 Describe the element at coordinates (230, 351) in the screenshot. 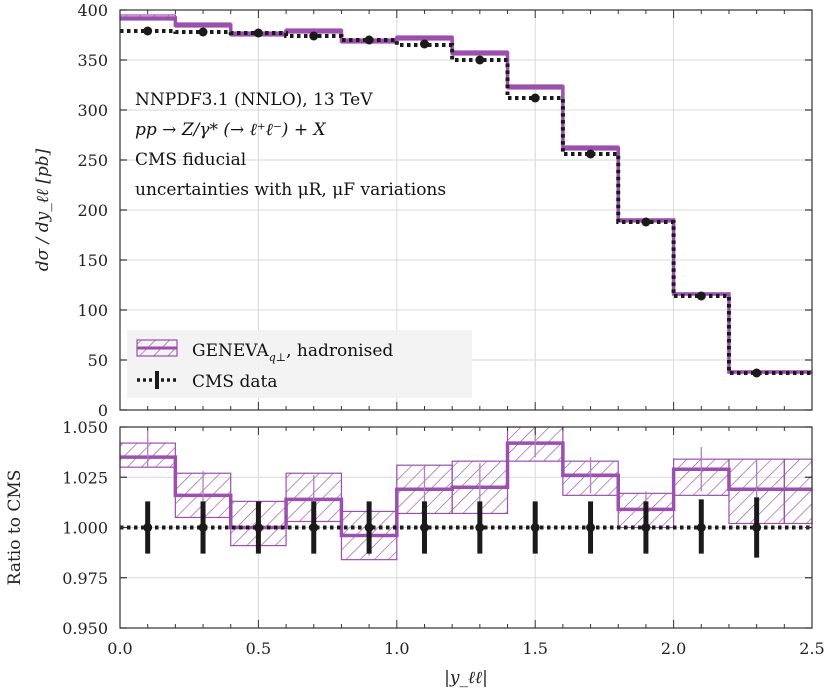

I see `legend-geneva-name: GENEVA` at that location.